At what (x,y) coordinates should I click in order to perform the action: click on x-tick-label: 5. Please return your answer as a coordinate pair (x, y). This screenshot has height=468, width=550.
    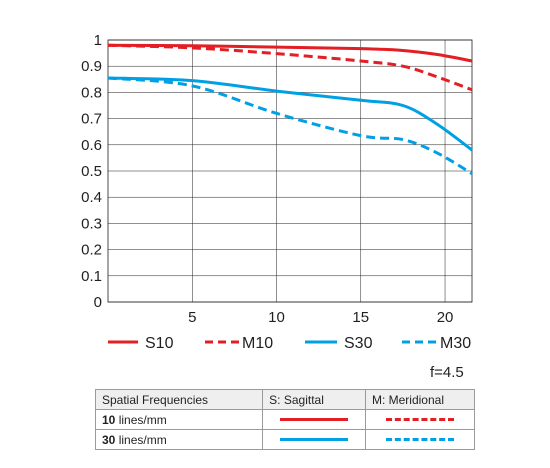
    Looking at the image, I should click on (192, 317).